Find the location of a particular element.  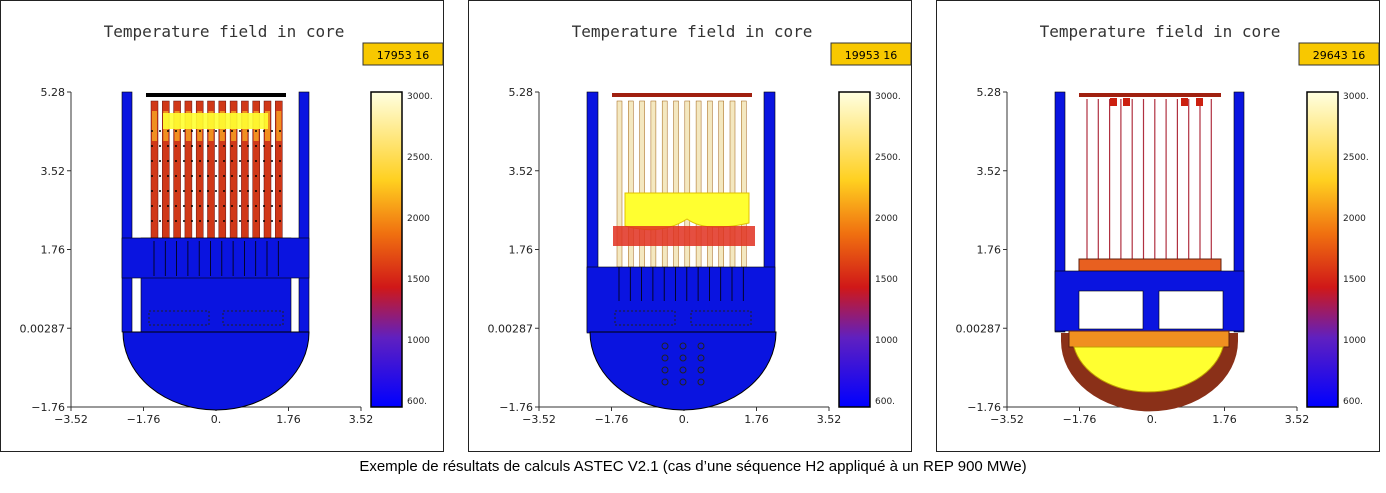

hot-crust is located at coordinates (684, 236).